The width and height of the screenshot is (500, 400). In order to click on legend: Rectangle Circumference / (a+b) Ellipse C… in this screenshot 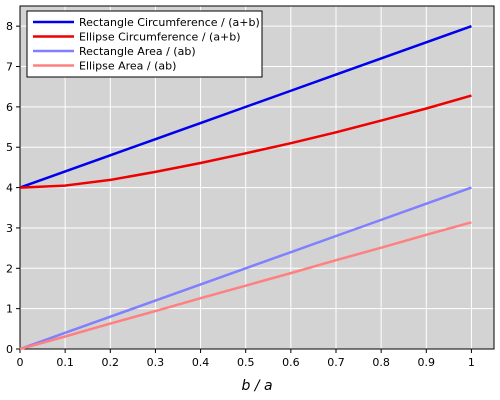, I will do `click(144, 44)`.